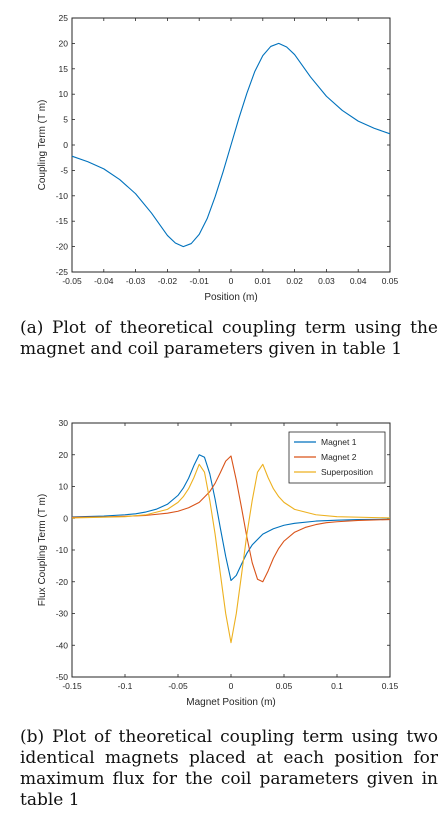  Describe the element at coordinates (326, 281) in the screenshot. I see `x-tick-label: 0.03` at that location.